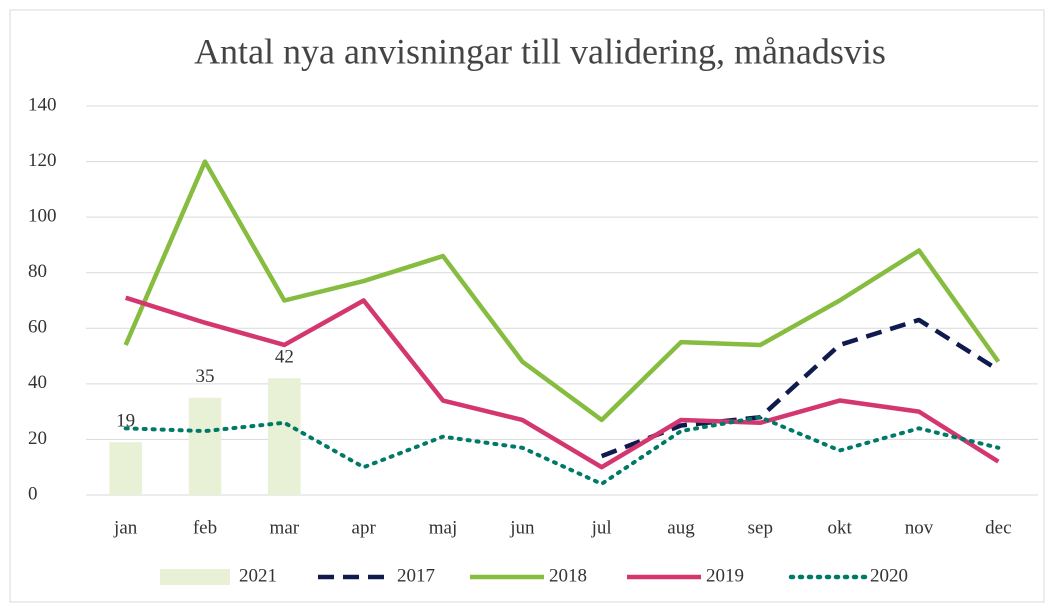 The image size is (1054, 612). What do you see at coordinates (37, 271) in the screenshot?
I see `y-tick-label: 80` at bounding box center [37, 271].